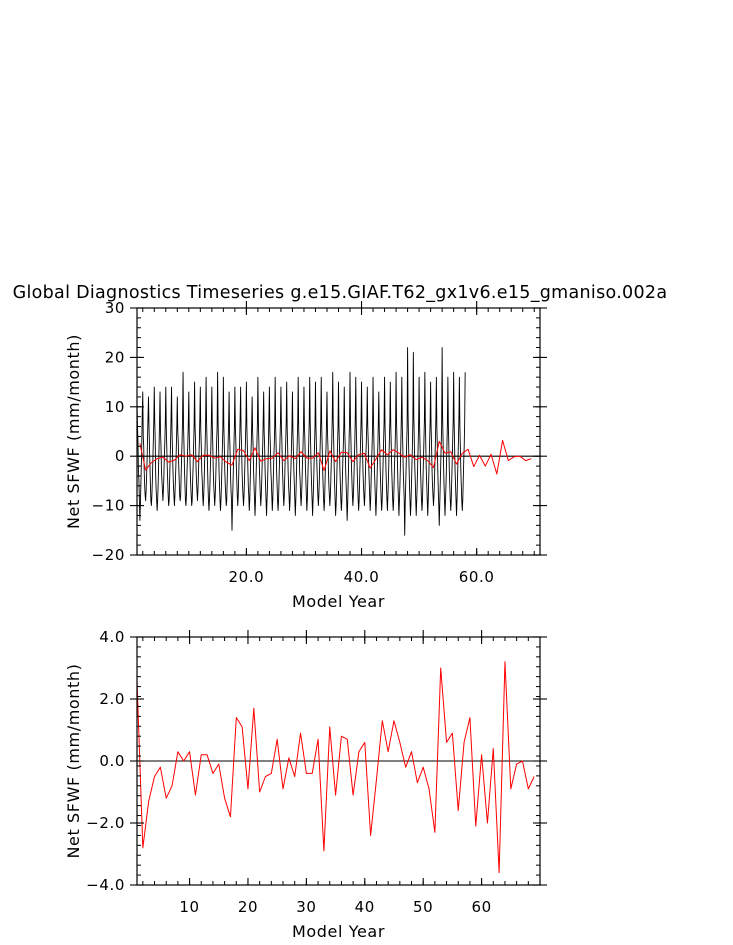 The width and height of the screenshot is (733, 945). I want to click on top-xtick-label: 60.0, so click(477, 577).